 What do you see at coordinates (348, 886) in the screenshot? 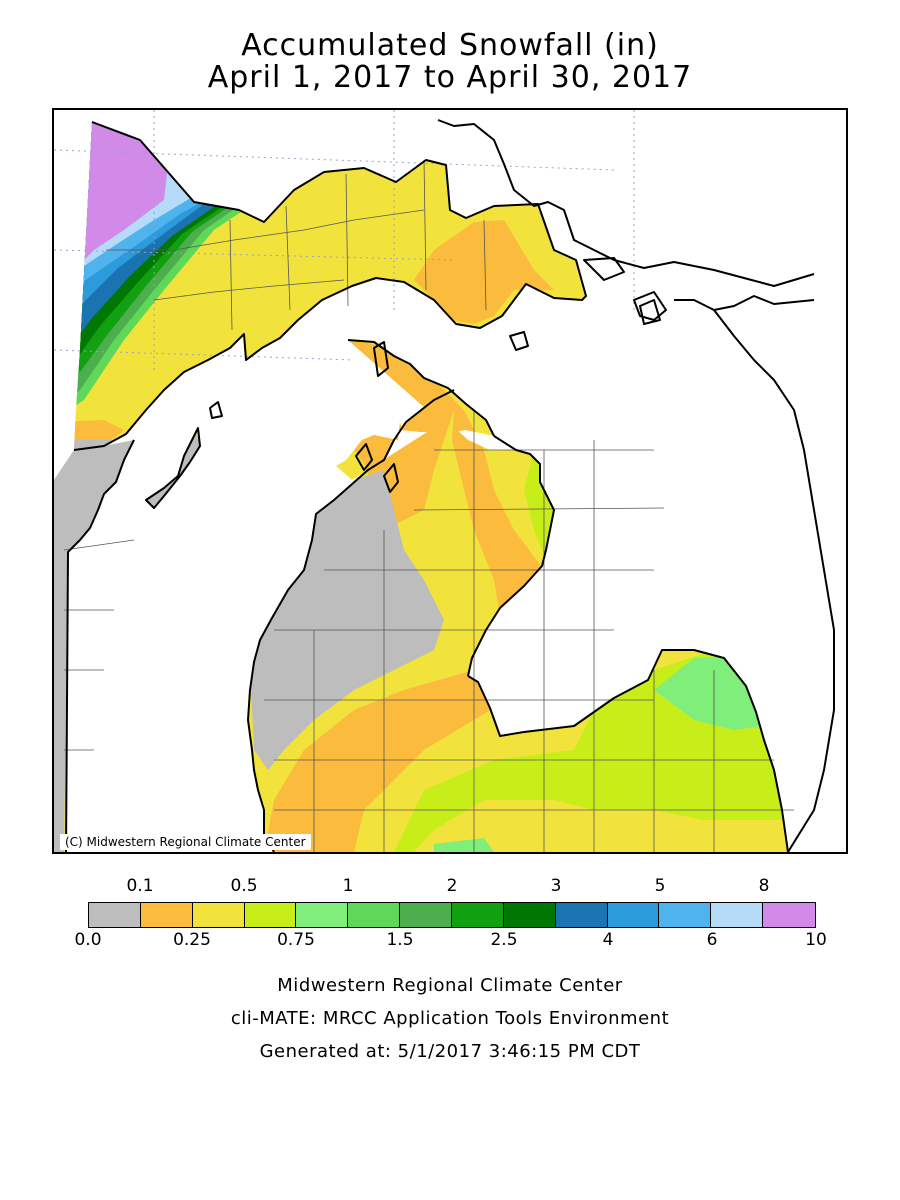
I see `legend-upper-label: 1` at bounding box center [348, 886].